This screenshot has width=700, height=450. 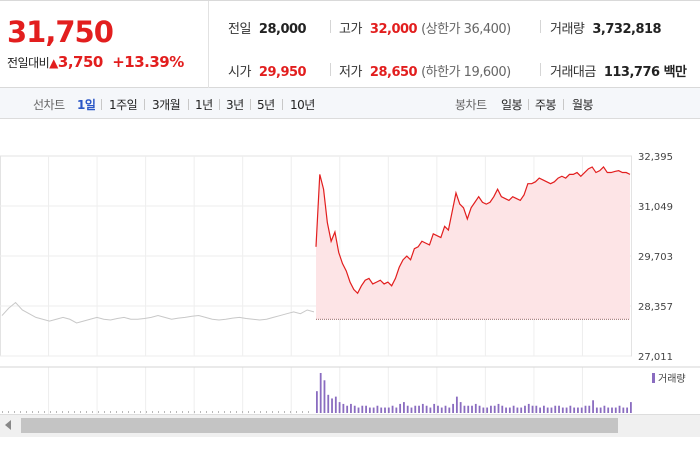 I want to click on high-value: 32,000, so click(x=393, y=29).